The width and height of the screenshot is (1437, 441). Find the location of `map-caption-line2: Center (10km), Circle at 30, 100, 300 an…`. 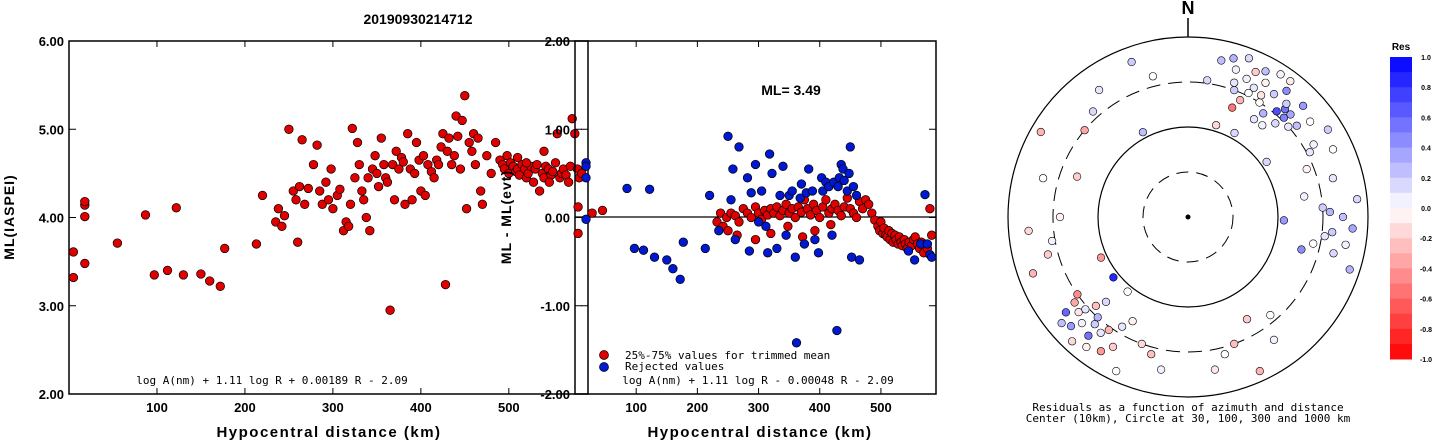

map-caption-line2: Center (10km), Circle at 30, 100, 300 an… is located at coordinates (1188, 418).